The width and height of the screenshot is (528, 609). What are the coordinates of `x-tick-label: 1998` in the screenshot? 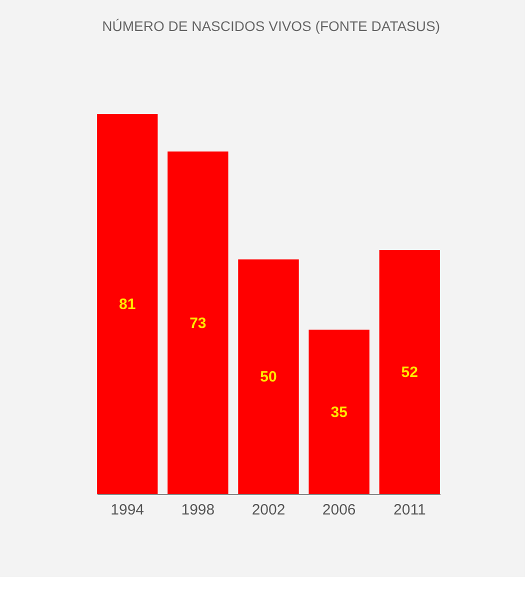 It's located at (198, 510).